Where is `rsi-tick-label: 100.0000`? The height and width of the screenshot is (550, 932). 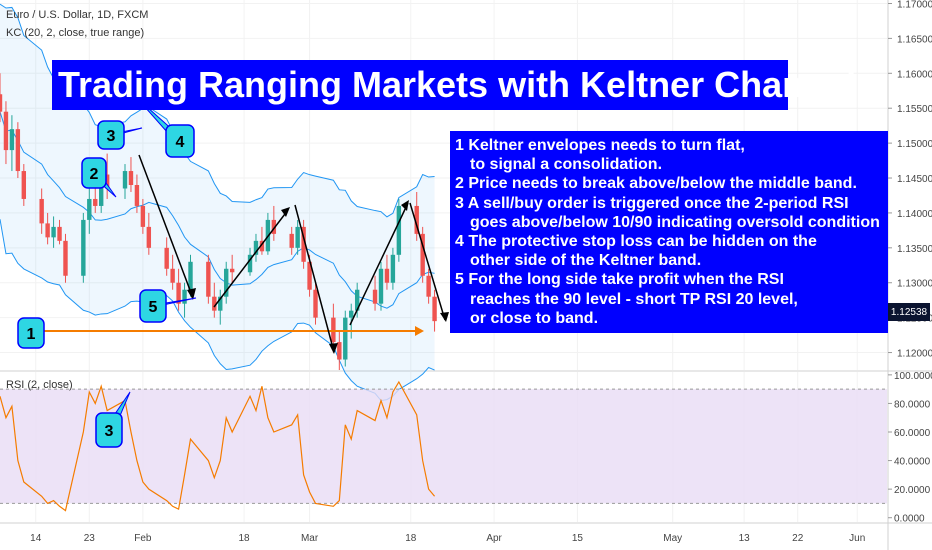
rsi-tick-label: 100.0000 is located at coordinates (913, 376).